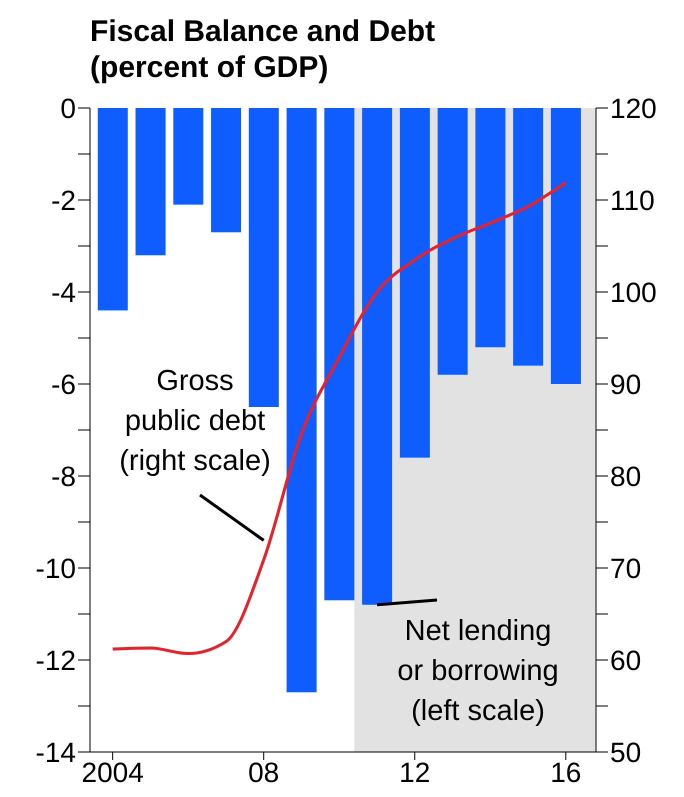 Image resolution: width=684 pixels, height=797 pixels. I want to click on y-tick-label: -14, so click(56, 752).